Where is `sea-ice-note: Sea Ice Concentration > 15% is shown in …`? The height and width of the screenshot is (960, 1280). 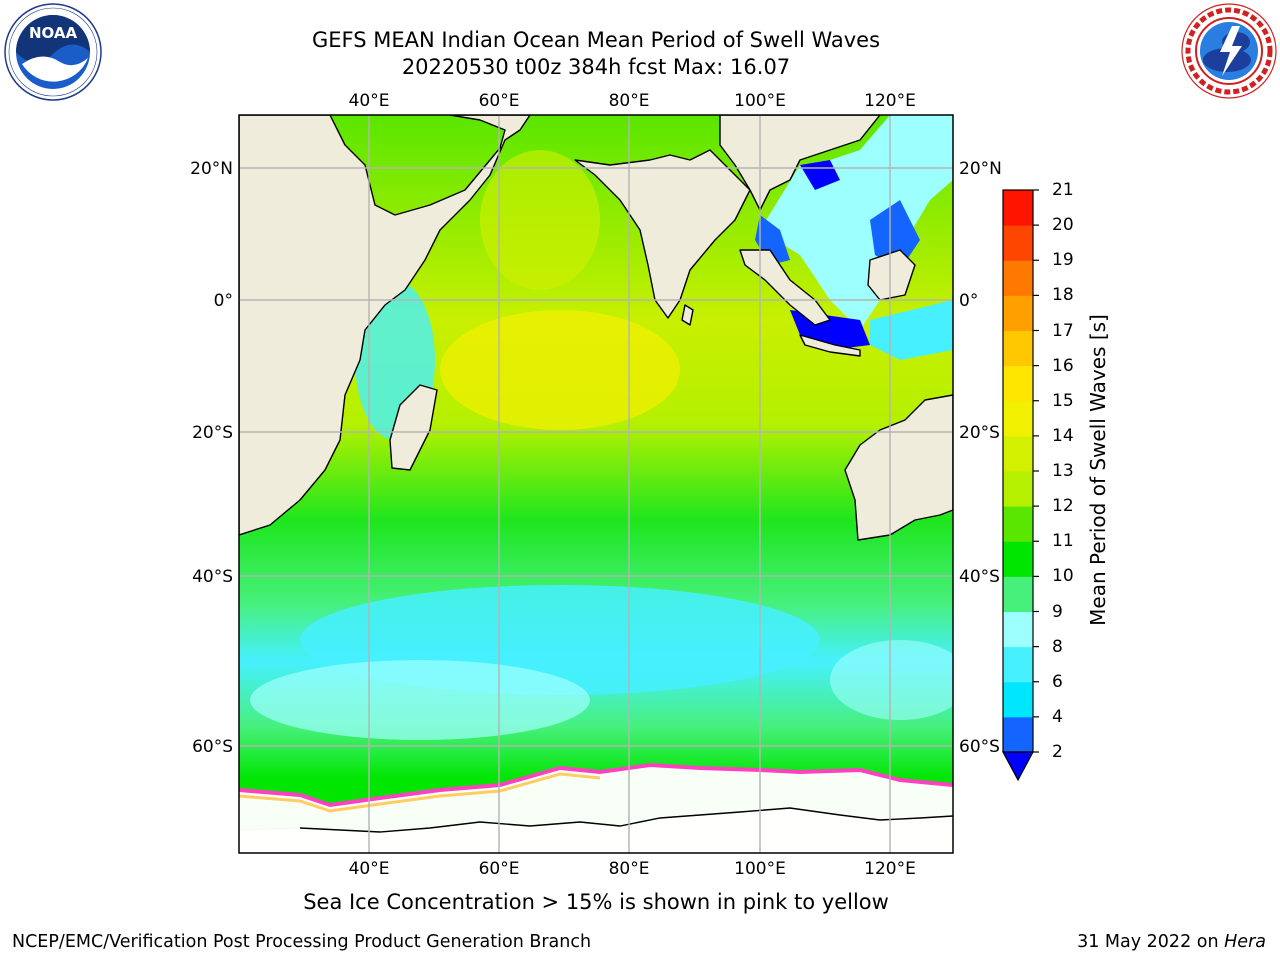
sea-ice-note: Sea Ice Concentration > 15% is shown in … is located at coordinates (596, 902).